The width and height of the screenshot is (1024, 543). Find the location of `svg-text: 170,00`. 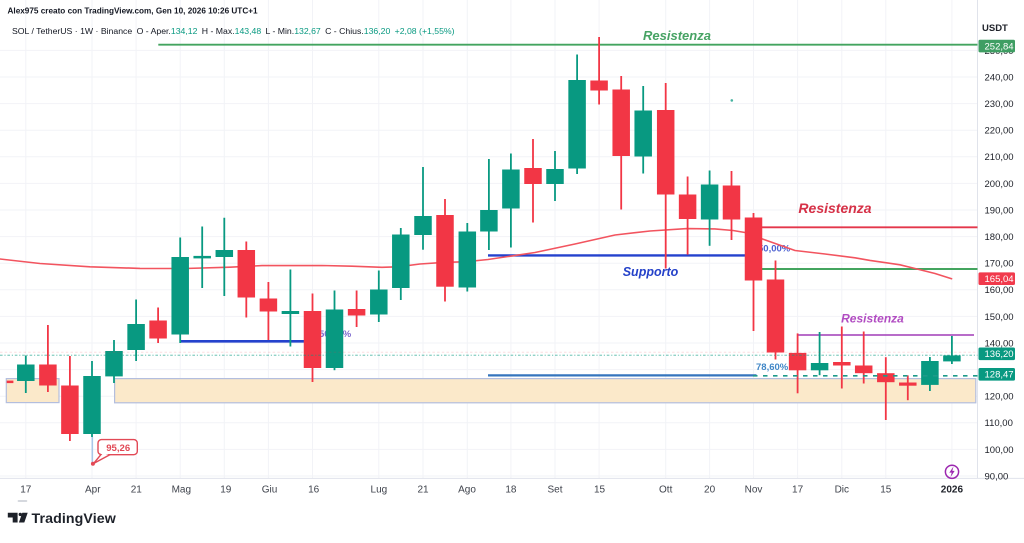

svg-text: 170,00 is located at coordinates (999, 264).